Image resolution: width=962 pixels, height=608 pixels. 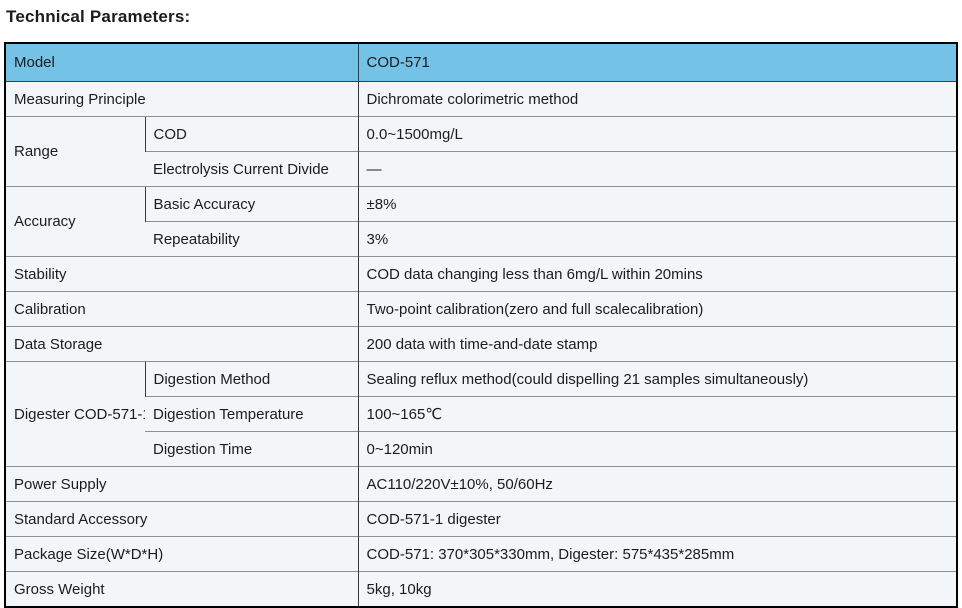 I want to click on digestion-time-value-cell: 0~120min, so click(x=657, y=449).